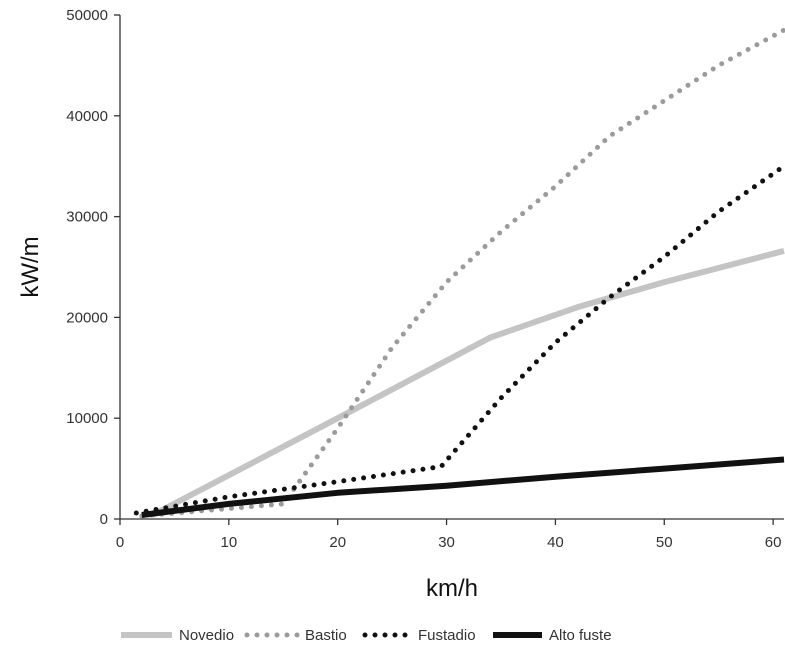 Image resolution: width=785 pixels, height=654 pixels. I want to click on legend-item: Bastio, so click(295, 635).